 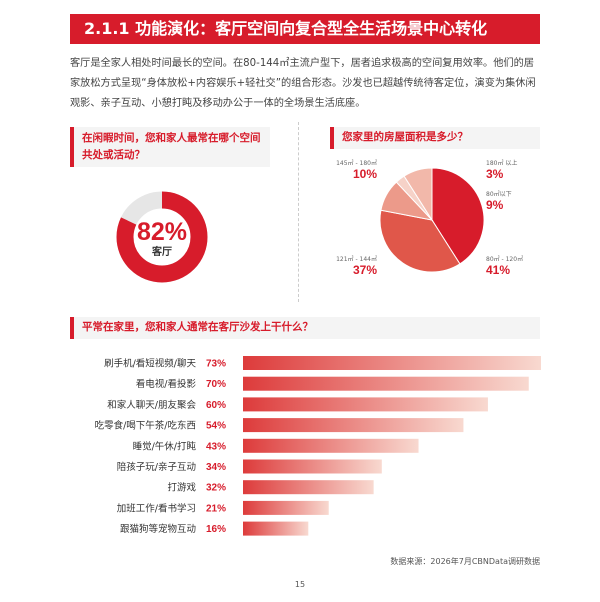 I want to click on bar-value-label: 43%, so click(x=216, y=446).